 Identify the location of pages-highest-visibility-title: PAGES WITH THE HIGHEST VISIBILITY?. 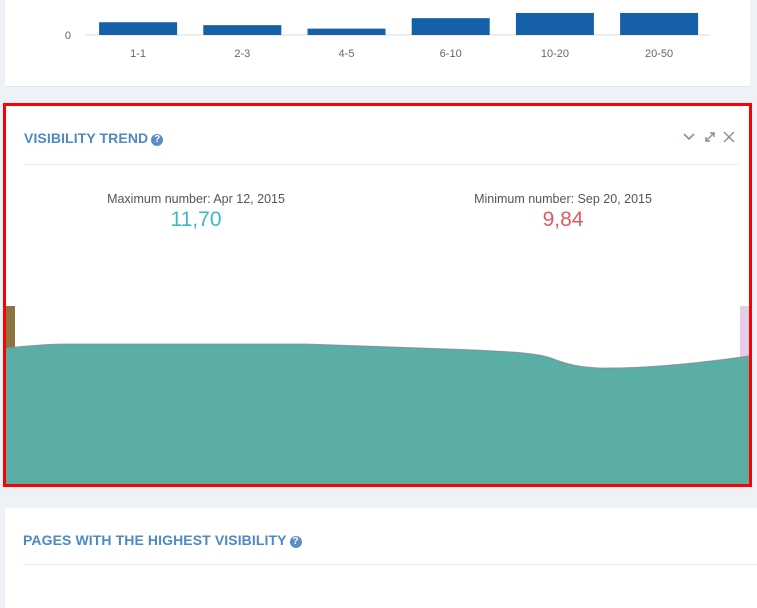
(162, 540).